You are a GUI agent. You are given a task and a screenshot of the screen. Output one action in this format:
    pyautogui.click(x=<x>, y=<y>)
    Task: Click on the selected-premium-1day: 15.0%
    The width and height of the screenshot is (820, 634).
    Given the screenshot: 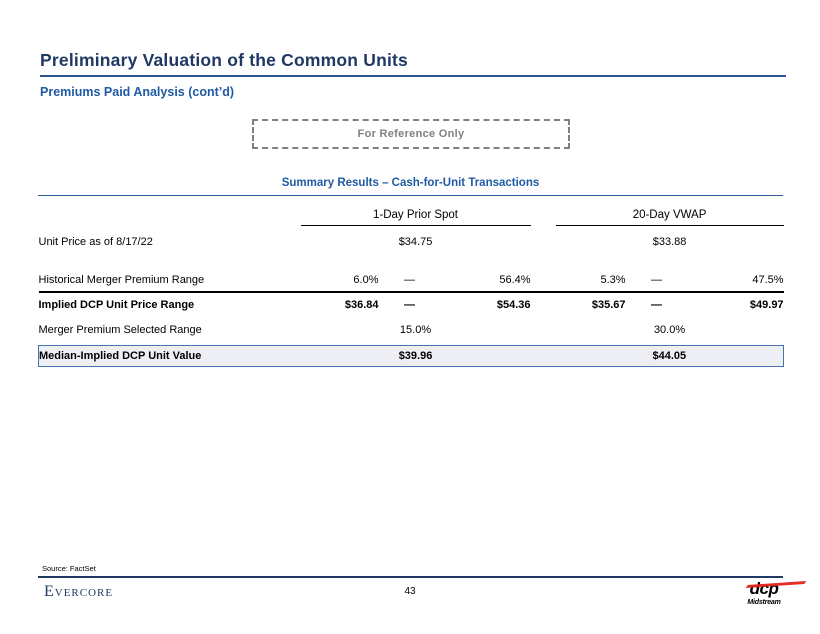 What is the action you would take?
    pyautogui.click(x=415, y=329)
    